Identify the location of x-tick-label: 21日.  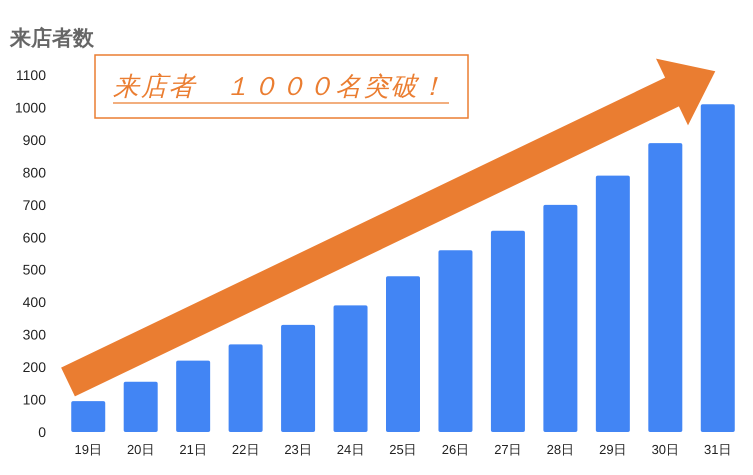
(193, 449).